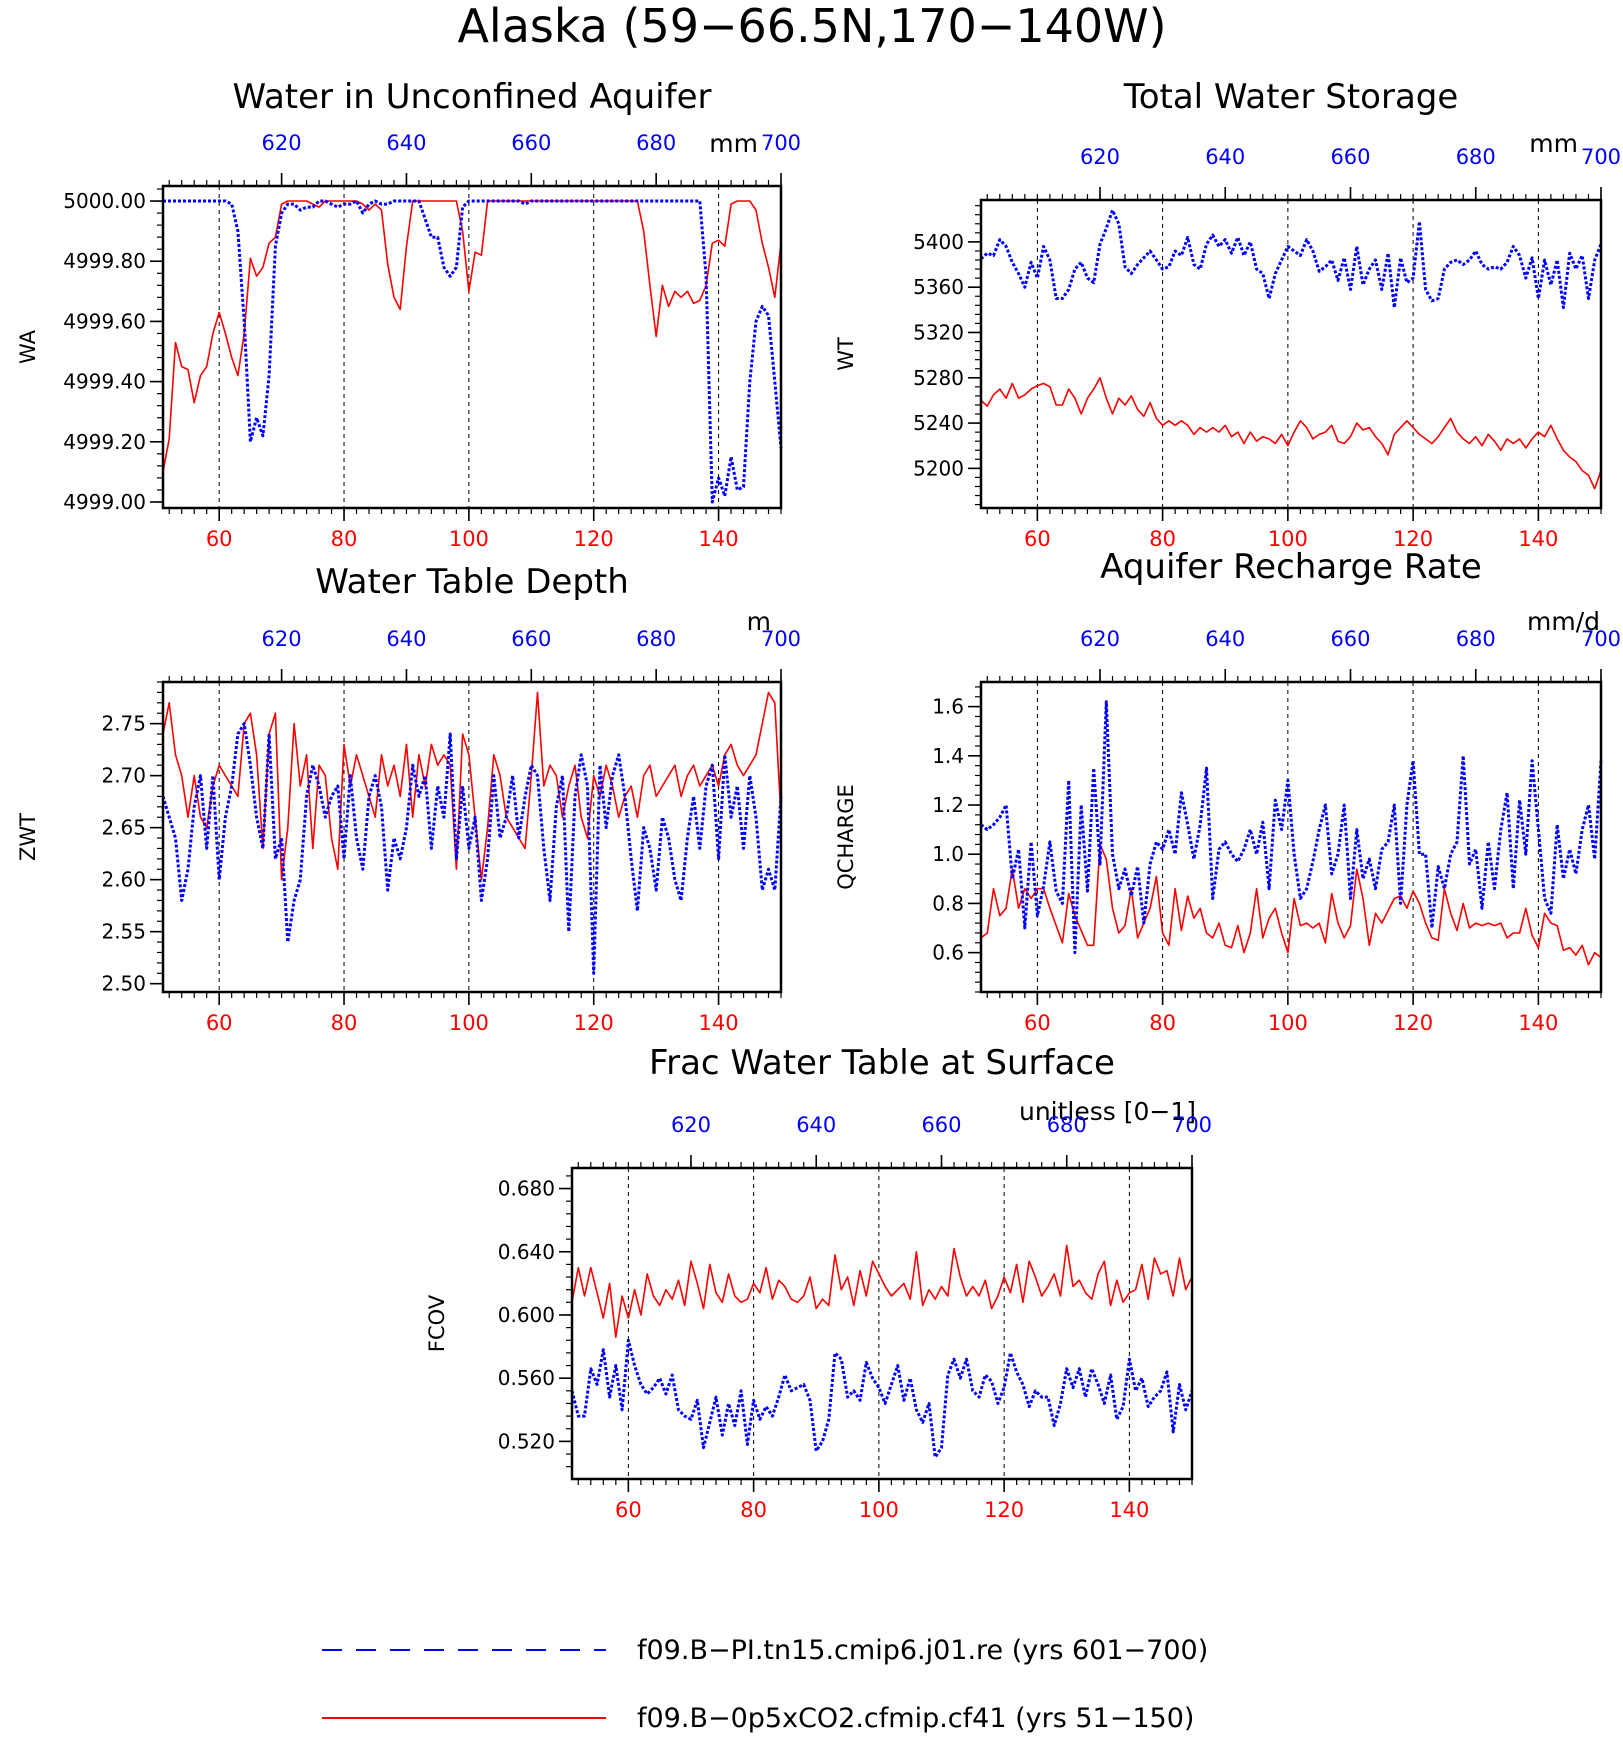  What do you see at coordinates (948, 953) in the screenshot?
I see `y-tick-label: 0.6` at bounding box center [948, 953].